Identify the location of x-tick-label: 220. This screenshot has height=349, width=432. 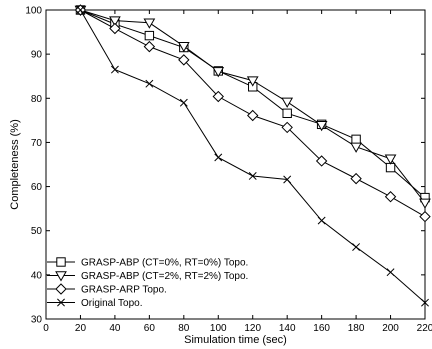
(424, 328).